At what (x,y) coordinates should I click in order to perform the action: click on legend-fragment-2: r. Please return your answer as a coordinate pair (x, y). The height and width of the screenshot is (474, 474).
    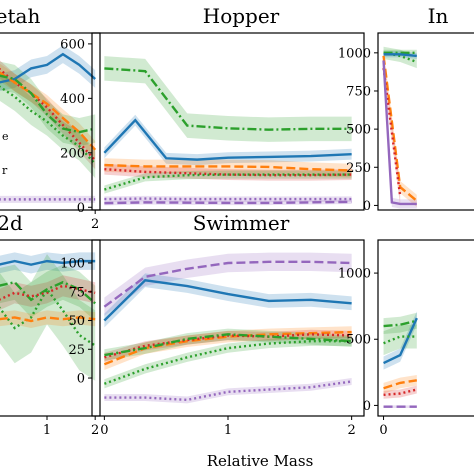
    Looking at the image, I should click on (5, 170).